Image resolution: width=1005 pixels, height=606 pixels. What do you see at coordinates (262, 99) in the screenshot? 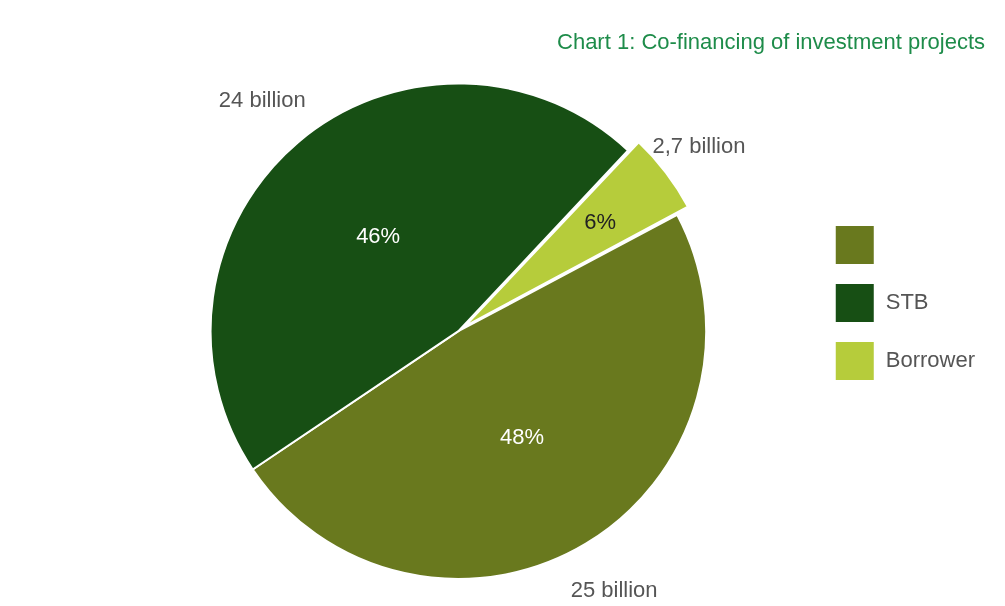
I see `data-label: 24 billion` at bounding box center [262, 99].